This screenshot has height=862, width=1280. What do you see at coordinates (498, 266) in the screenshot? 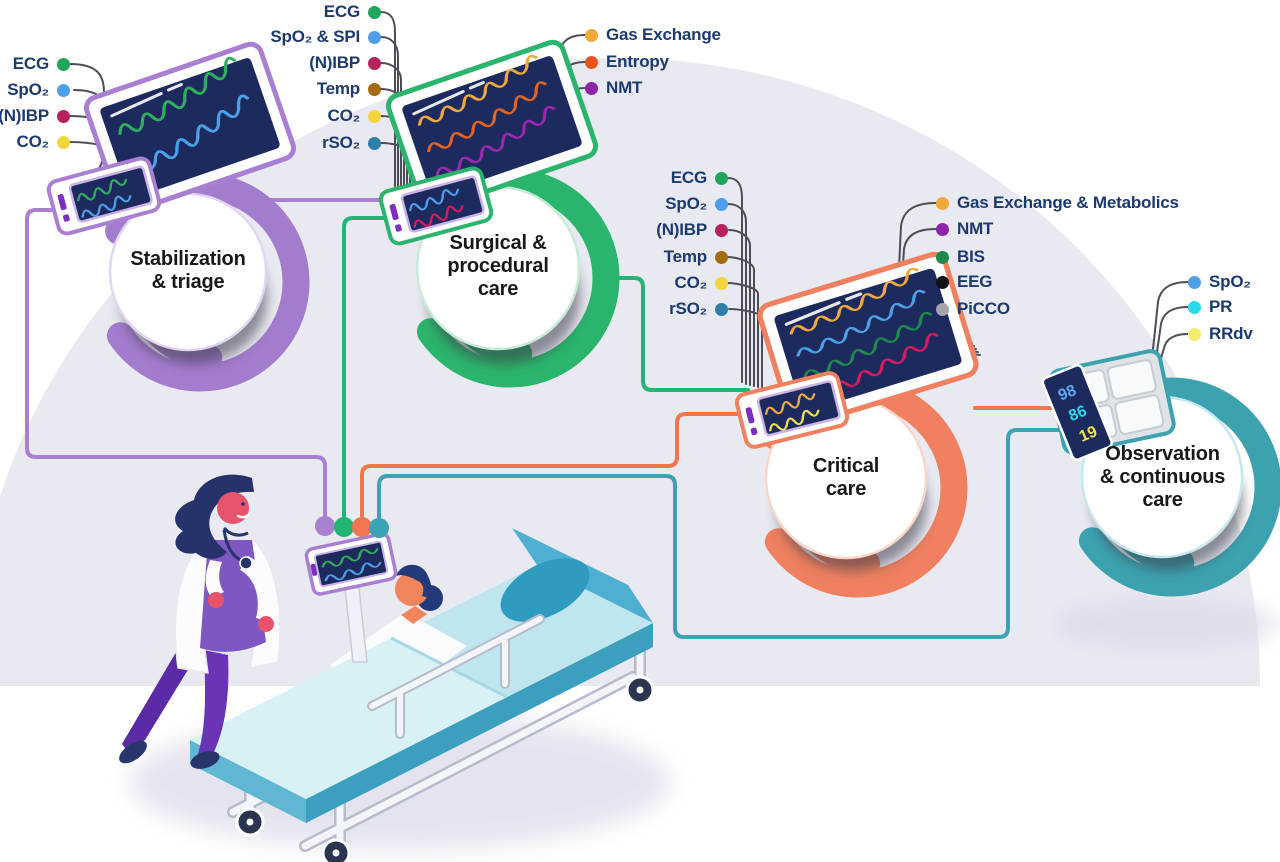
I see `stage-title-surgical: Surgical & procedural care` at bounding box center [498, 266].